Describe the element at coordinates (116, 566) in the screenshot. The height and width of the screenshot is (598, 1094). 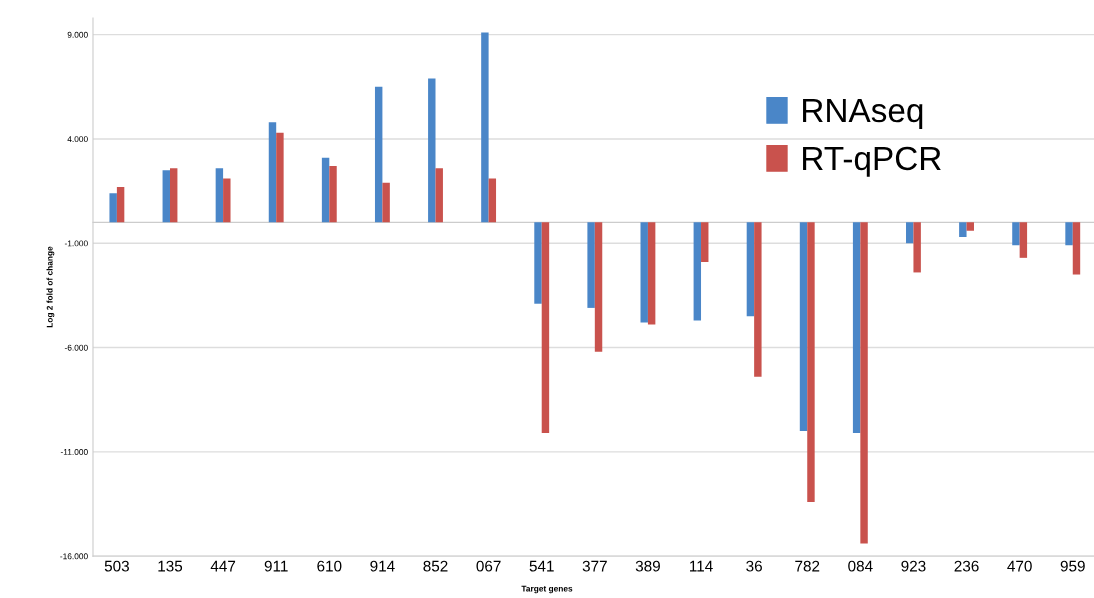
I see `x-tick-label: 503` at that location.